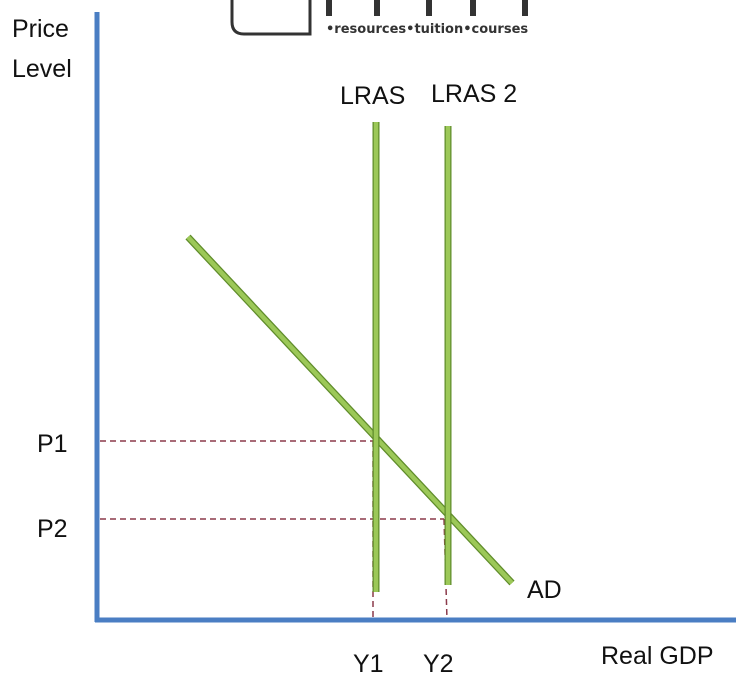 This screenshot has width=736, height=677. I want to click on y-axis-label-line2: Level, so click(42, 69).